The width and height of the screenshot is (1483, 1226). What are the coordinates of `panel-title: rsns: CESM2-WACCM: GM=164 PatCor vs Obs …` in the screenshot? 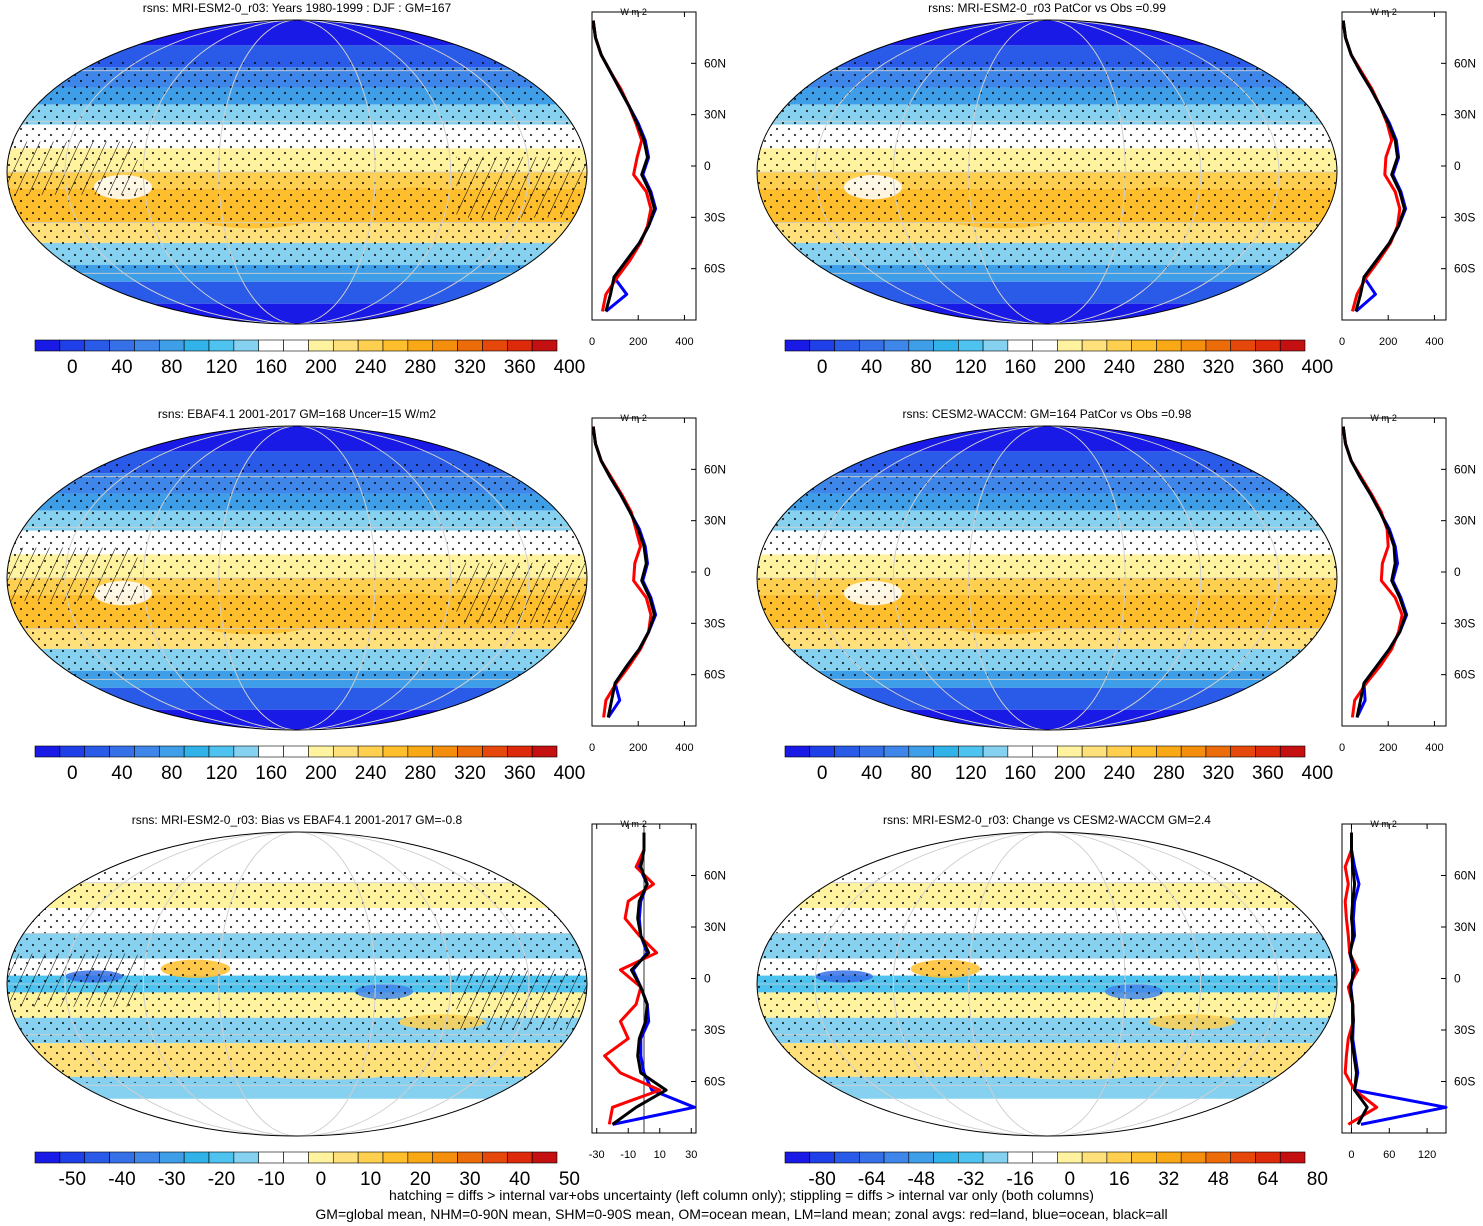 It's located at (1047, 414).